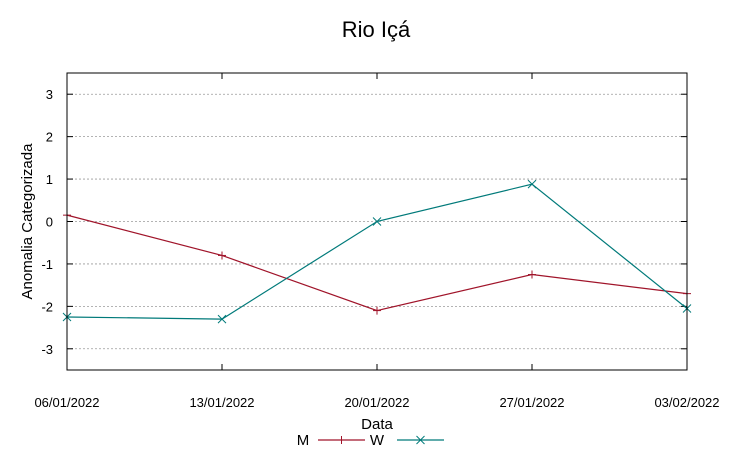 Image resolution: width=752 pixels, height=459 pixels. Describe the element at coordinates (377, 440) in the screenshot. I see `legend-label-w: W` at that location.